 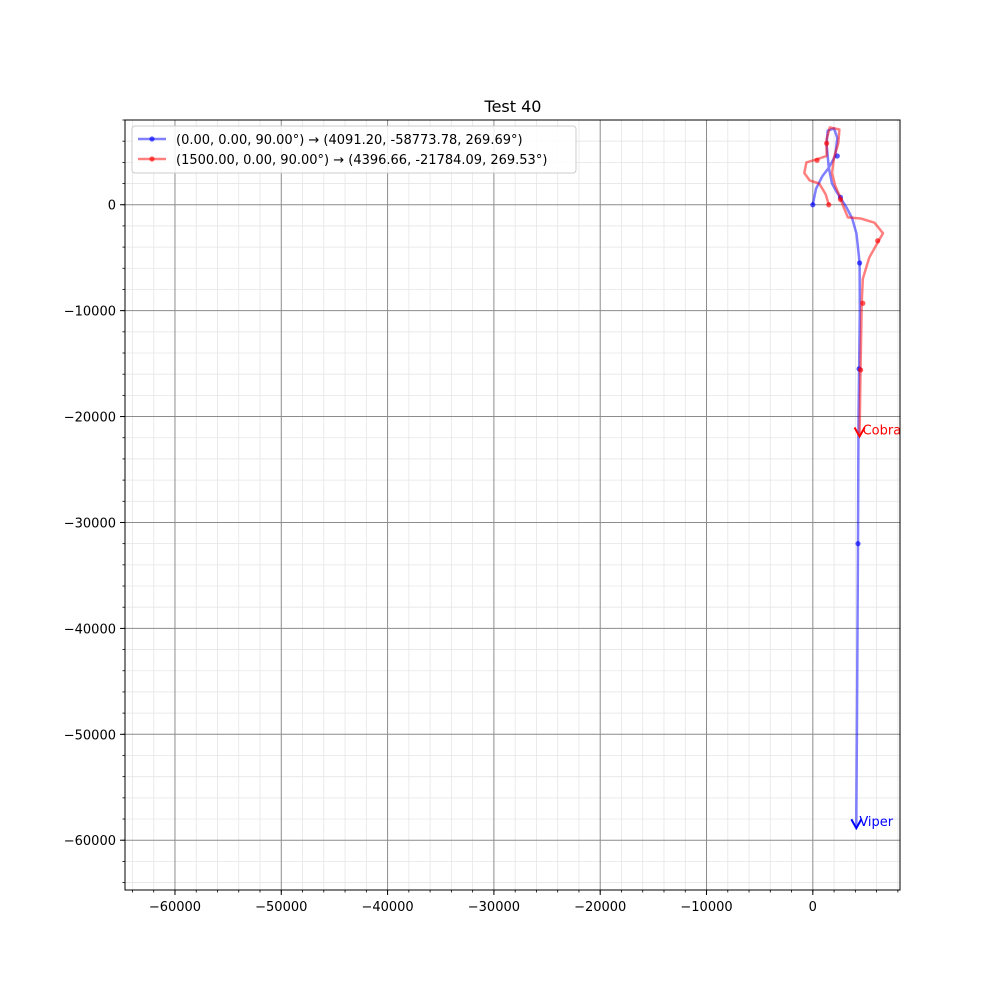 I want to click on legend-box, so click(x=354, y=149).